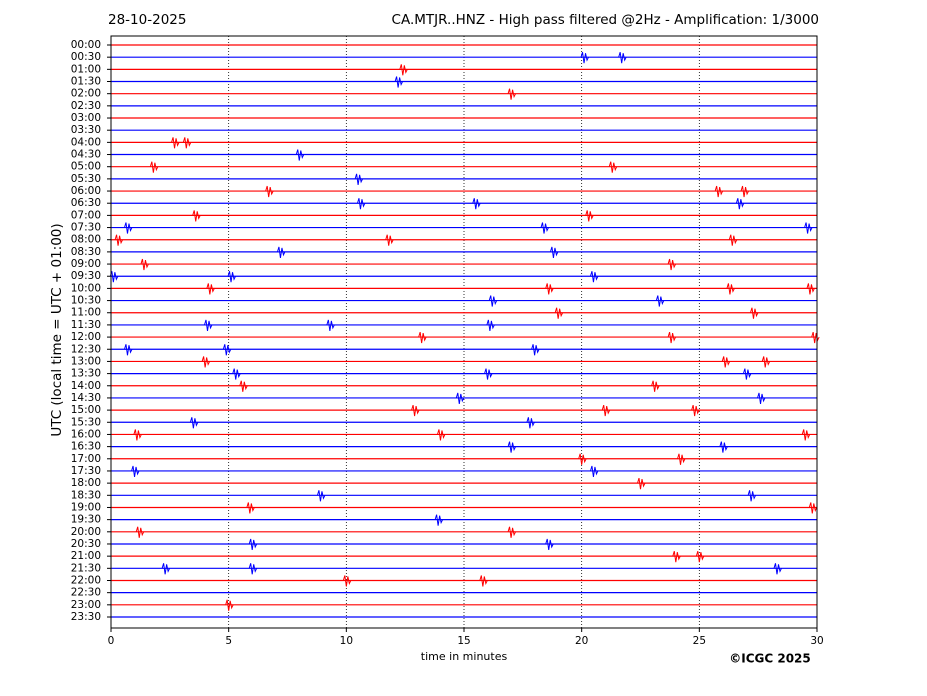  What do you see at coordinates (86, 593) in the screenshot?
I see `y-tick-label: 22:30` at bounding box center [86, 593].